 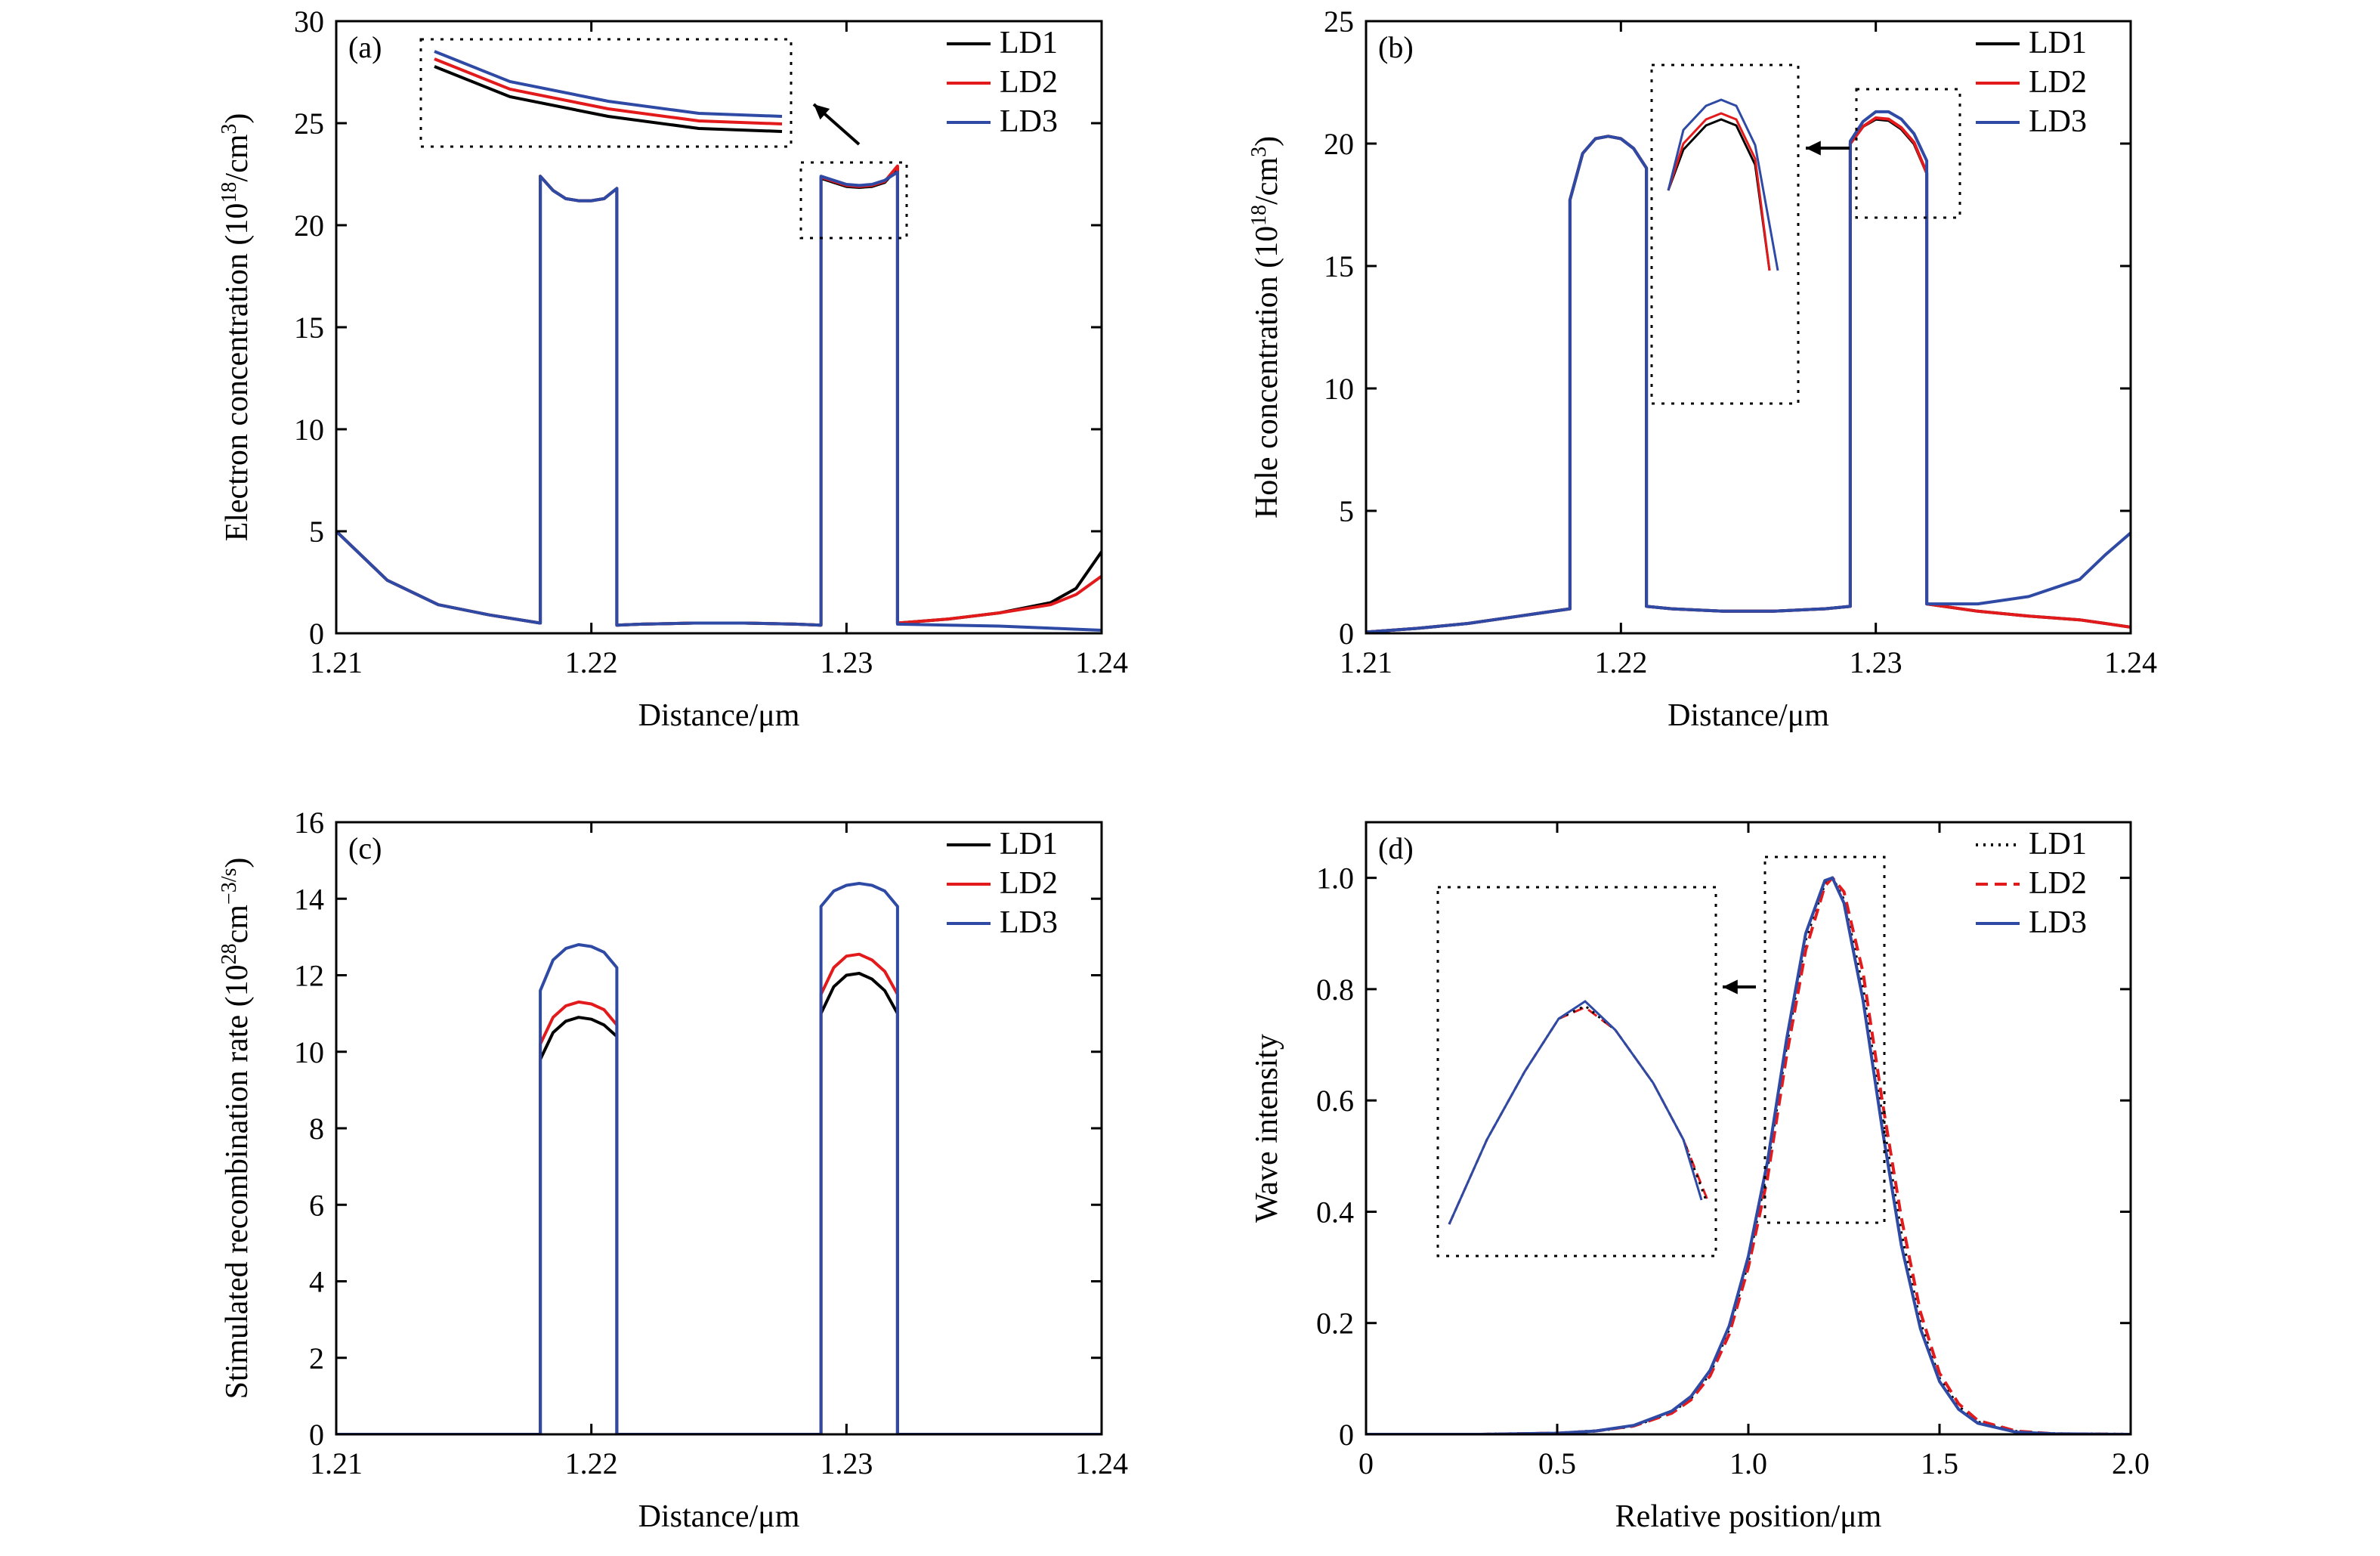 What do you see at coordinates (316, 1358) in the screenshot?
I see `y-tick-label: 2` at bounding box center [316, 1358].